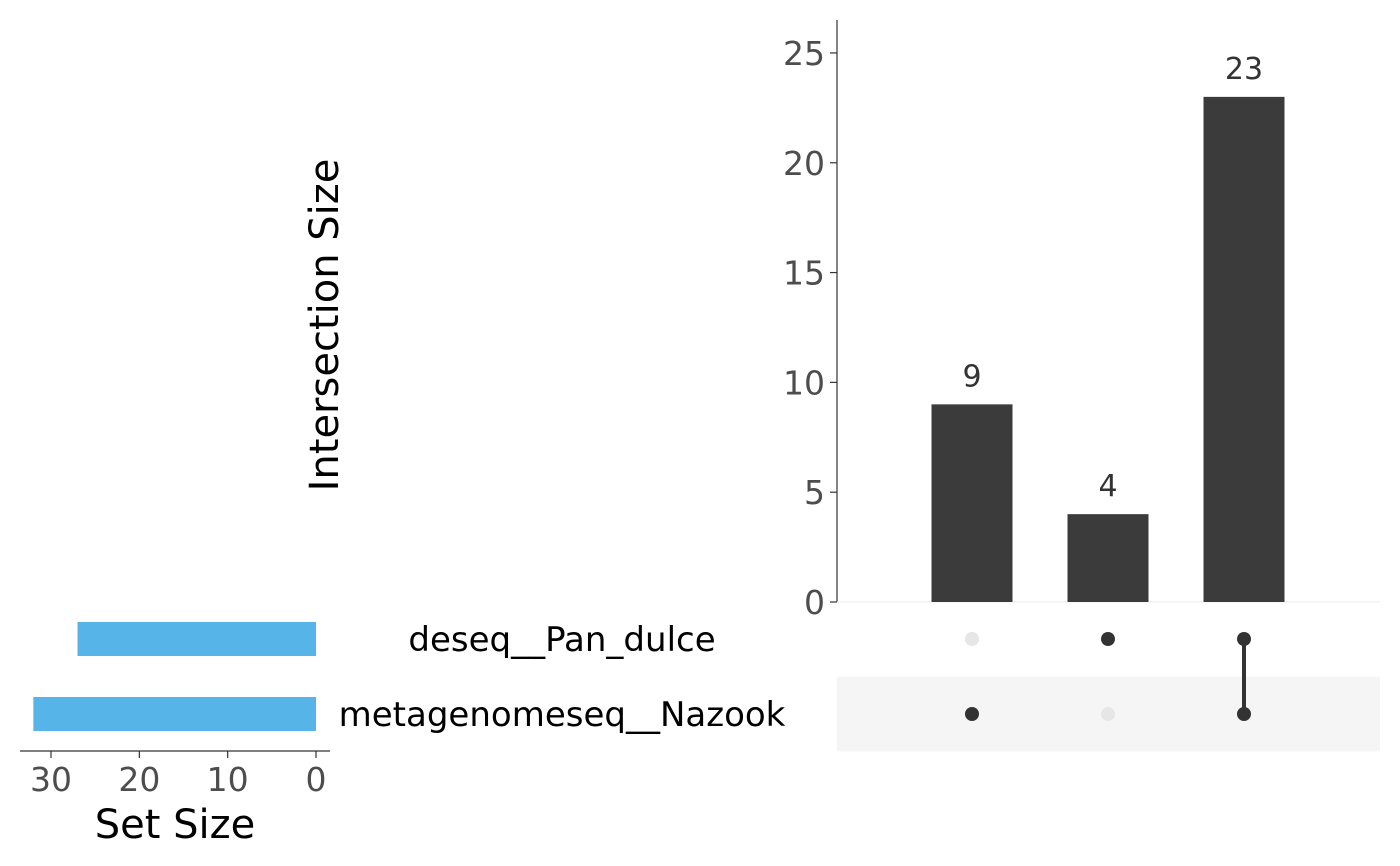 Image resolution: width=1400 pixels, height=866 pixels. I want to click on bar-value-label: 23, so click(1244, 69).